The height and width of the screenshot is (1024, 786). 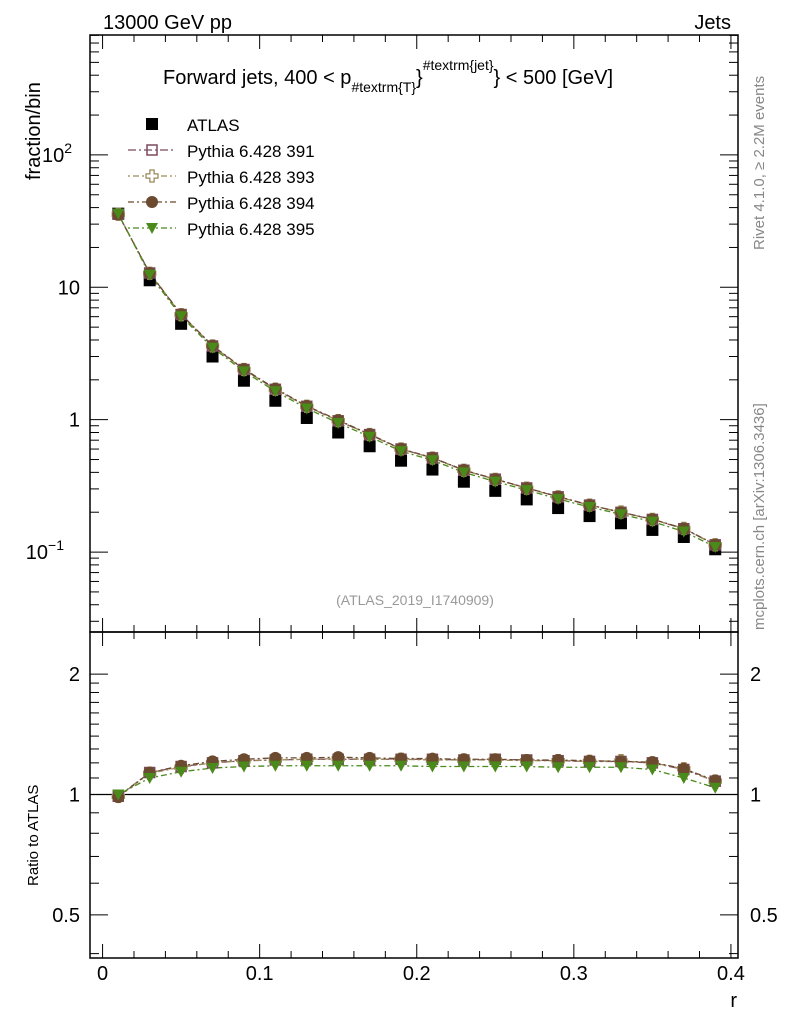 What do you see at coordinates (213, 125) in the screenshot?
I see `legend-label-atlas: ATLAS` at bounding box center [213, 125].